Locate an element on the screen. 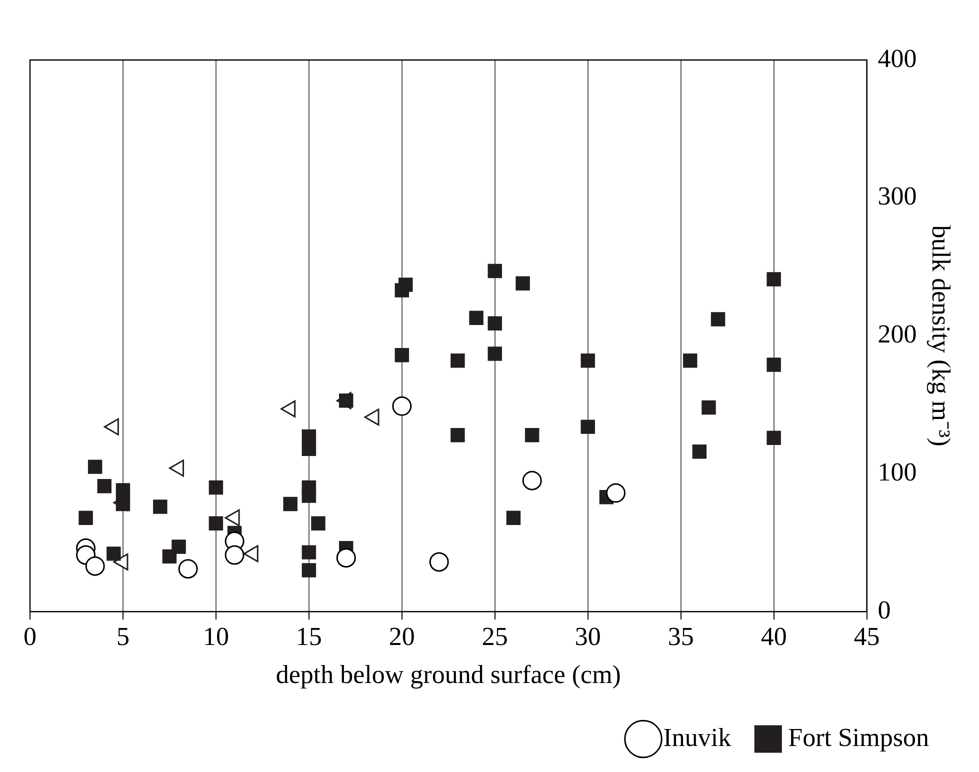 Image resolution: width=979 pixels, height=772 pixels. x-tick-label: 10 is located at coordinates (215, 637).